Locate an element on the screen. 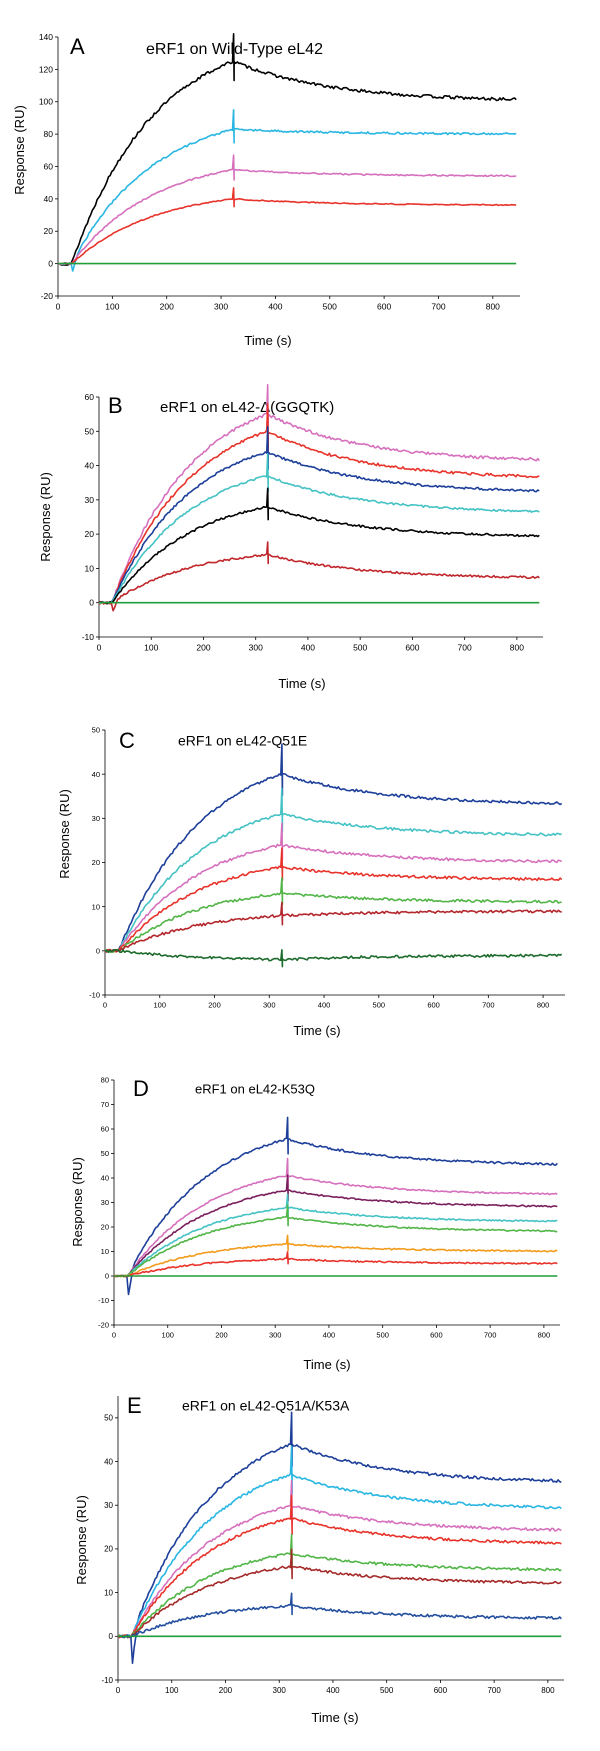  panel-letter: D is located at coordinates (141, 1088).